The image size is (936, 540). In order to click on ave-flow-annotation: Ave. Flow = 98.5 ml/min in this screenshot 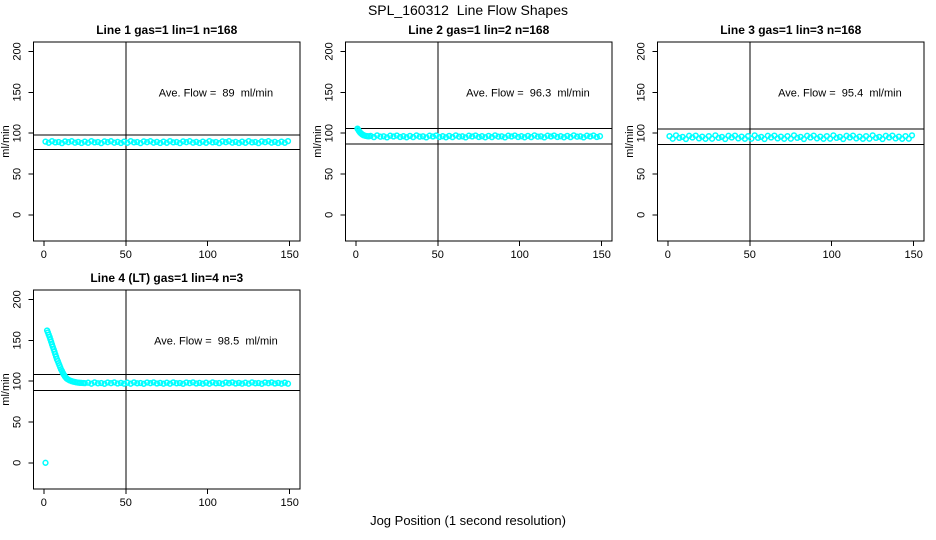, I will do `click(216, 341)`.